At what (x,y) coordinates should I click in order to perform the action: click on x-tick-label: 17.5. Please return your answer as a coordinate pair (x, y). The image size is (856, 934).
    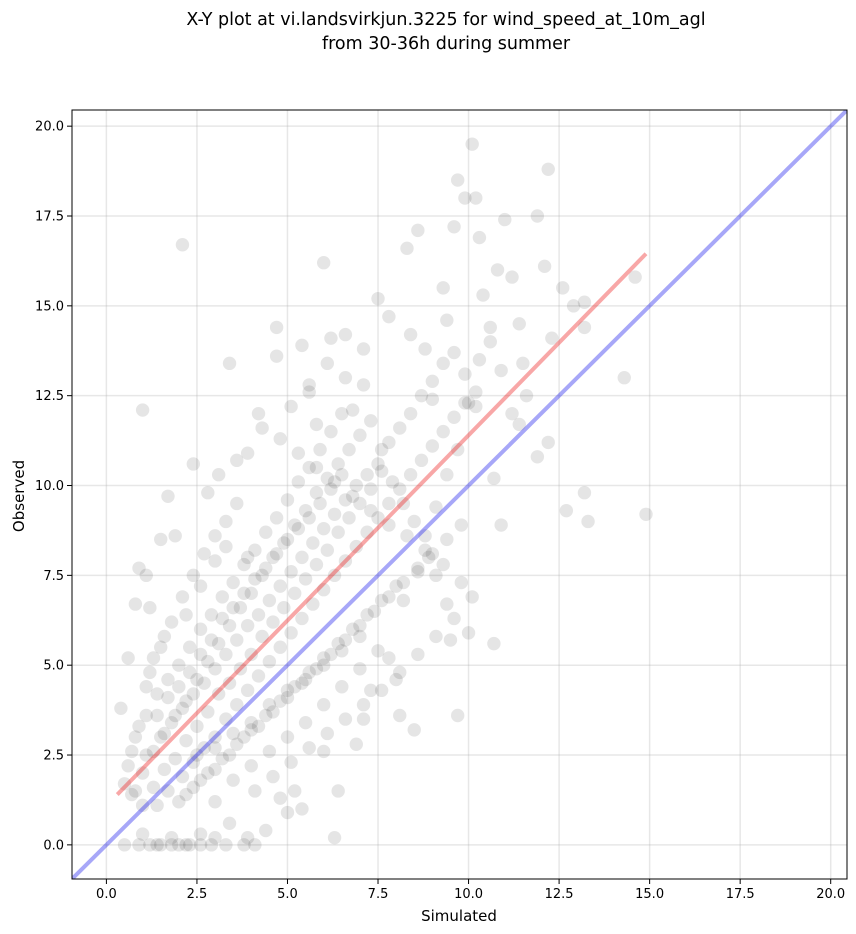
    Looking at the image, I should click on (740, 894).